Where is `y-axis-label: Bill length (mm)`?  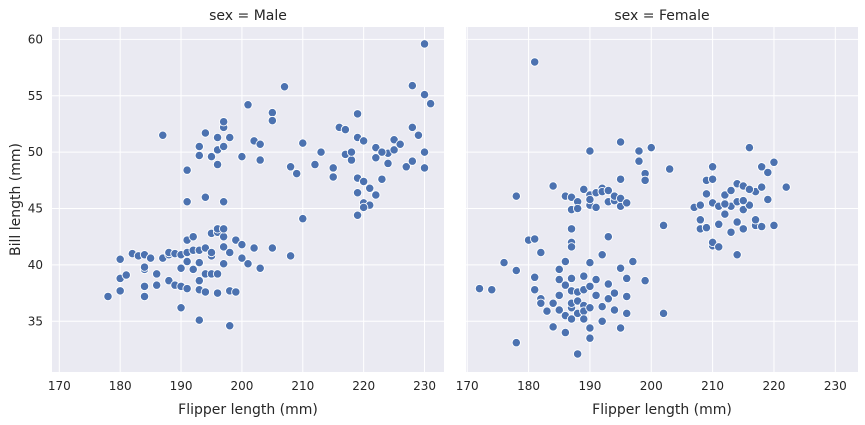
y-axis-label: Bill length (mm) is located at coordinates (16, 199).